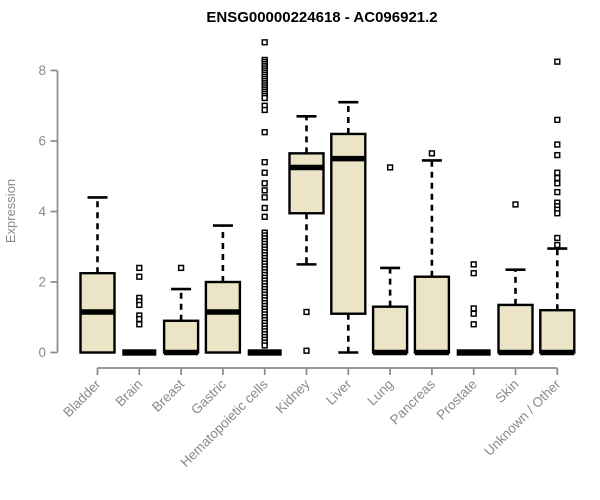 The image size is (600, 500). Describe the element at coordinates (181, 310) in the screenshot. I see `boxplot-breast` at that location.